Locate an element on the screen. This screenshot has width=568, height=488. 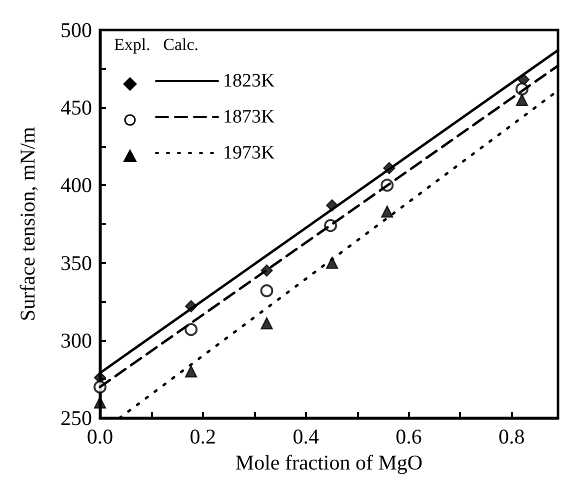
y-tick-label: 500 is located at coordinates (76, 30).